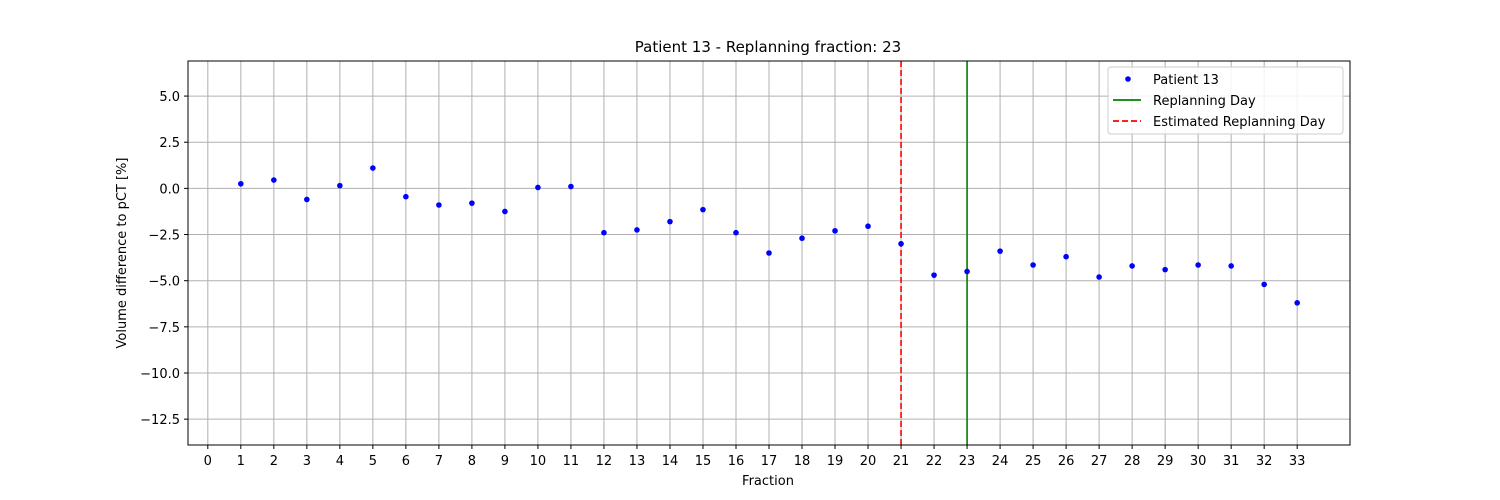  What do you see at coordinates (1000, 461) in the screenshot?
I see `x-tick-label: 24` at bounding box center [1000, 461].